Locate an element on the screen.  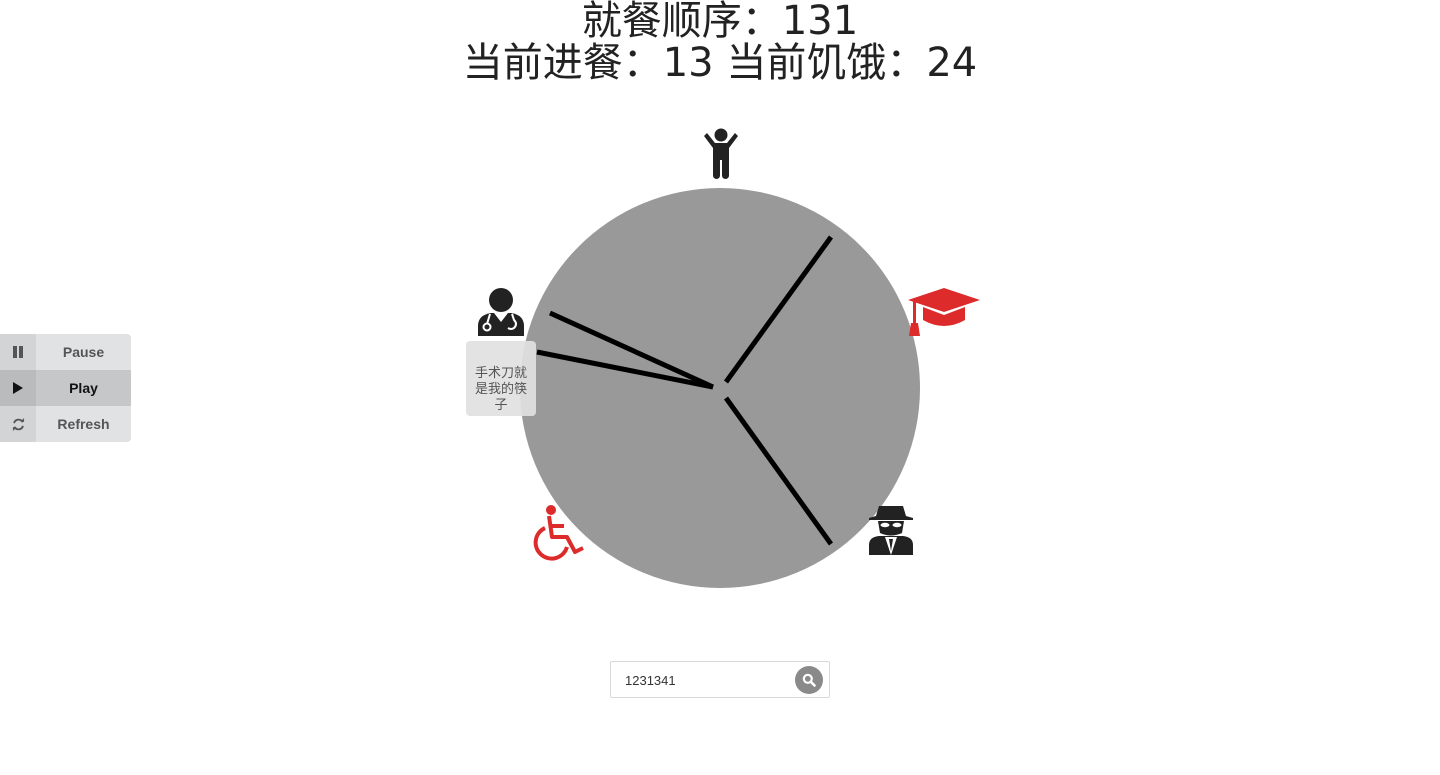
wheelchair-icon is located at coordinates (558, 533).